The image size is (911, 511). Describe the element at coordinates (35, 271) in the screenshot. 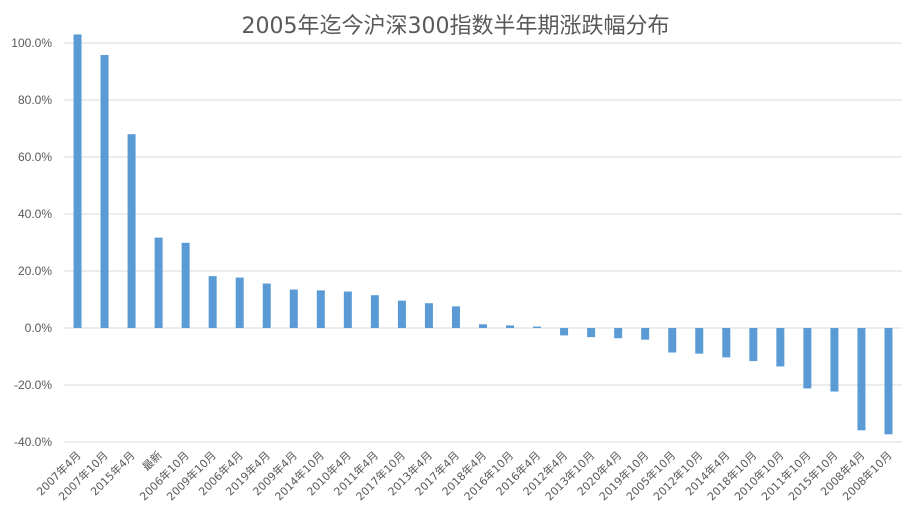

I see `y-tick-label: 20.0%` at that location.